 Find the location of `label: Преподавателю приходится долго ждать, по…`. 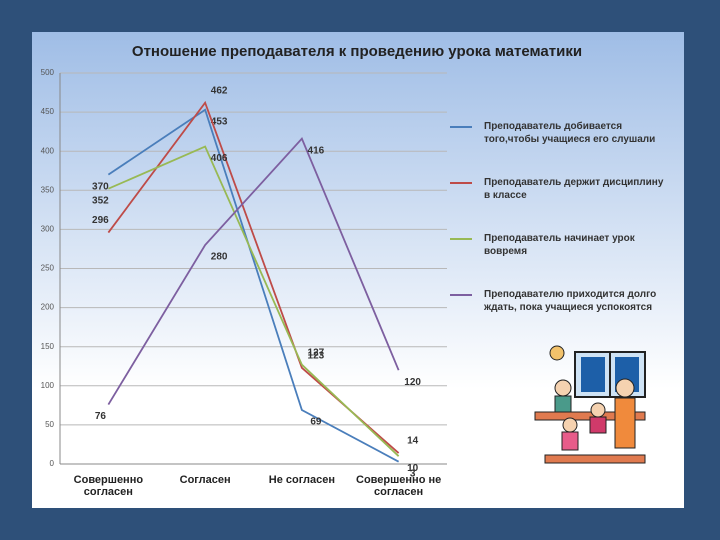

label: Преподавателю приходится долго ждать, по… is located at coordinates (570, 301).